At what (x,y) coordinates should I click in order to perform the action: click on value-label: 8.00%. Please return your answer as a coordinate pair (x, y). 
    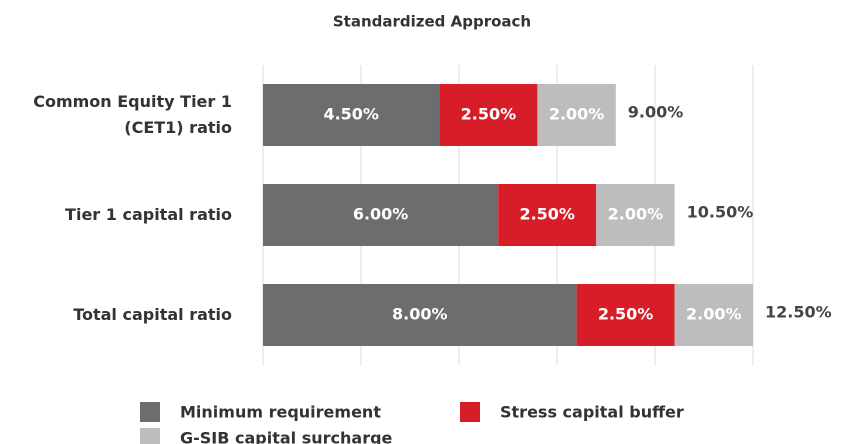
    Looking at the image, I should click on (420, 314).